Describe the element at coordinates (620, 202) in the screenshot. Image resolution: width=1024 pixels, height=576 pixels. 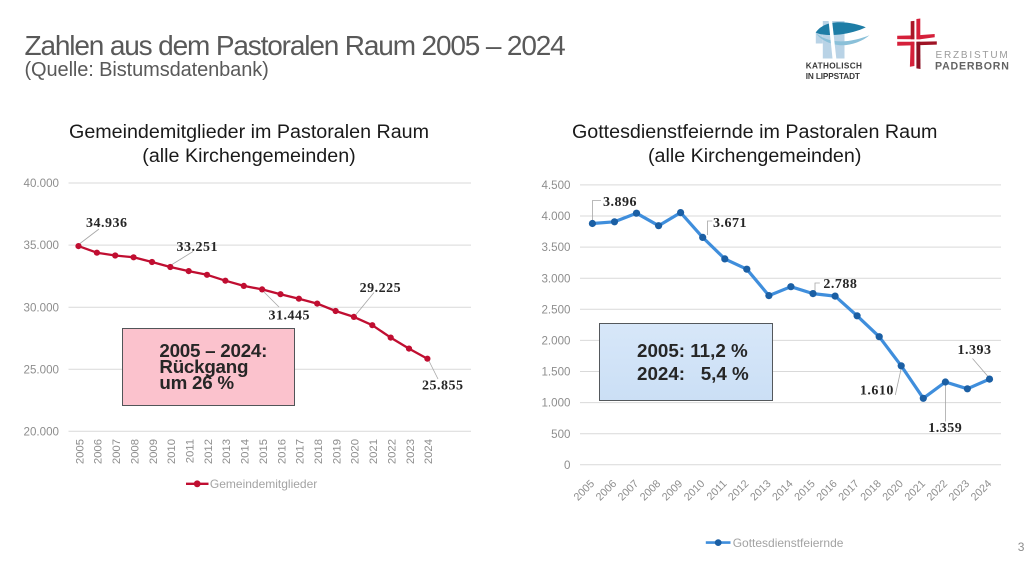
I see `svg-text: 3.896` at that location.